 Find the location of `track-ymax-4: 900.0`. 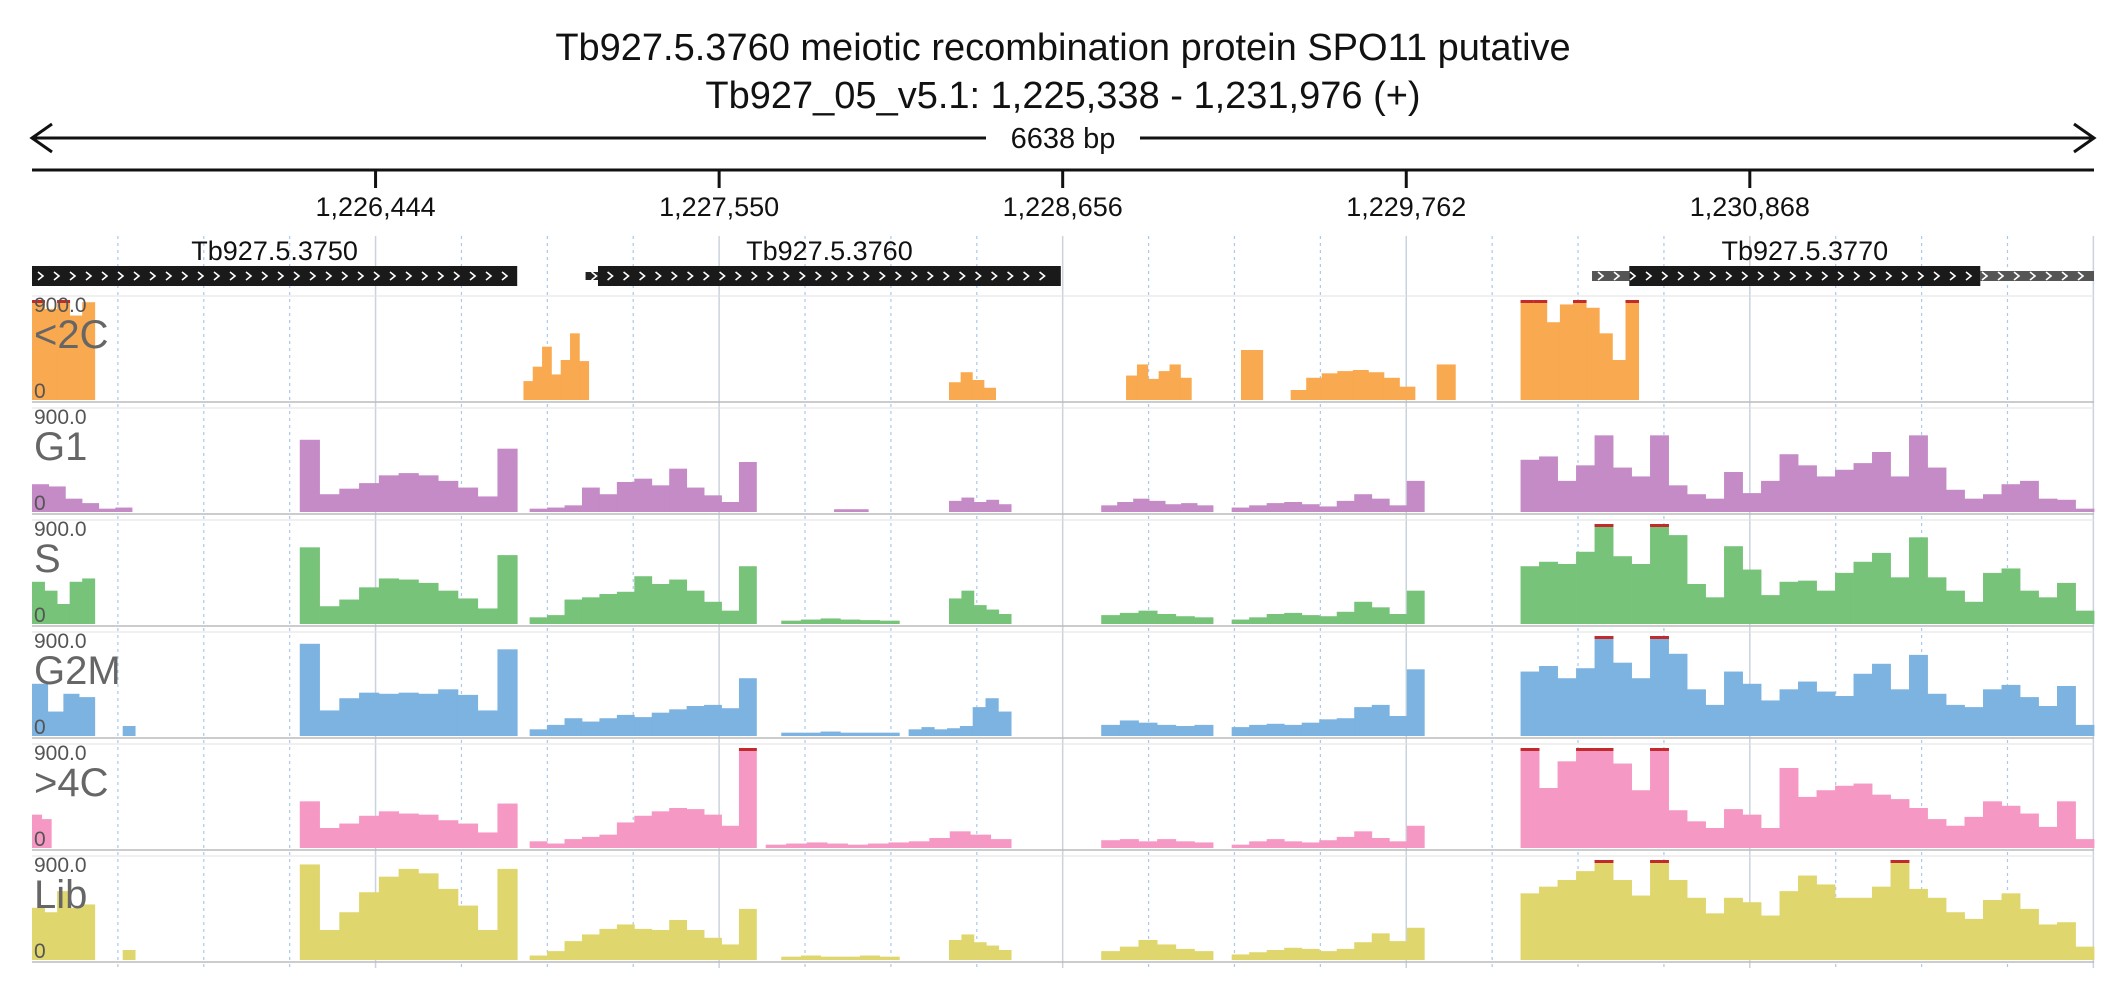

track-ymax-4: 900.0 is located at coordinates (60, 753).